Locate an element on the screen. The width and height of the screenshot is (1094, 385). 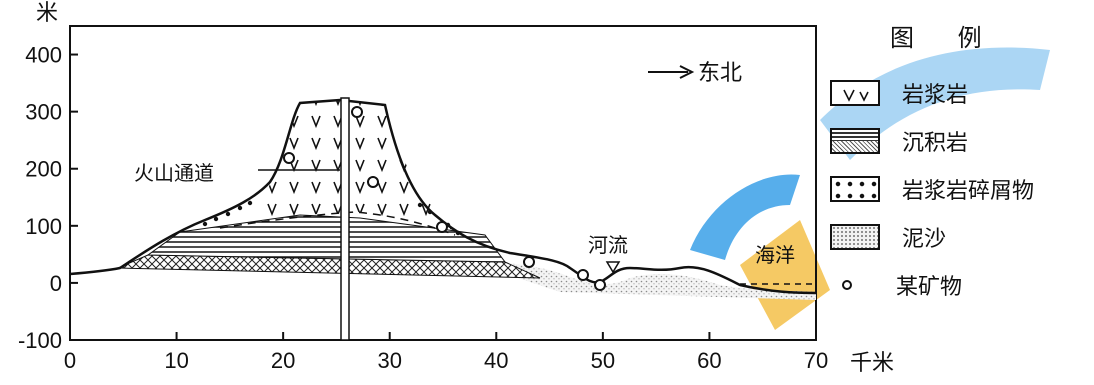
y-axis: 400 300 200 100 0 -100 is located at coordinates (48, 198).